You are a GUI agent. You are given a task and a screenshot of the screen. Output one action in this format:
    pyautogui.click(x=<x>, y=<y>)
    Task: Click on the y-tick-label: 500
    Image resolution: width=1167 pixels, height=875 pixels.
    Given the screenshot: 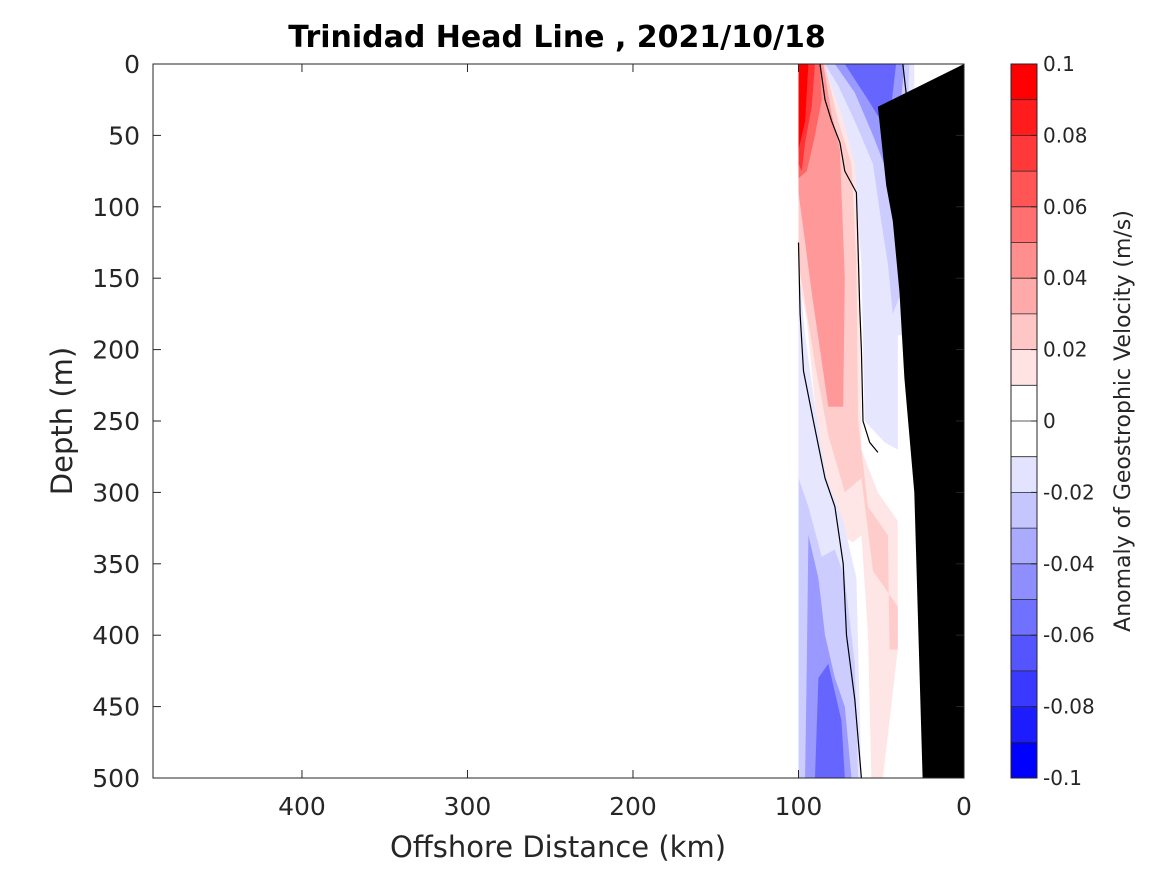 What is the action you would take?
    pyautogui.click(x=116, y=778)
    